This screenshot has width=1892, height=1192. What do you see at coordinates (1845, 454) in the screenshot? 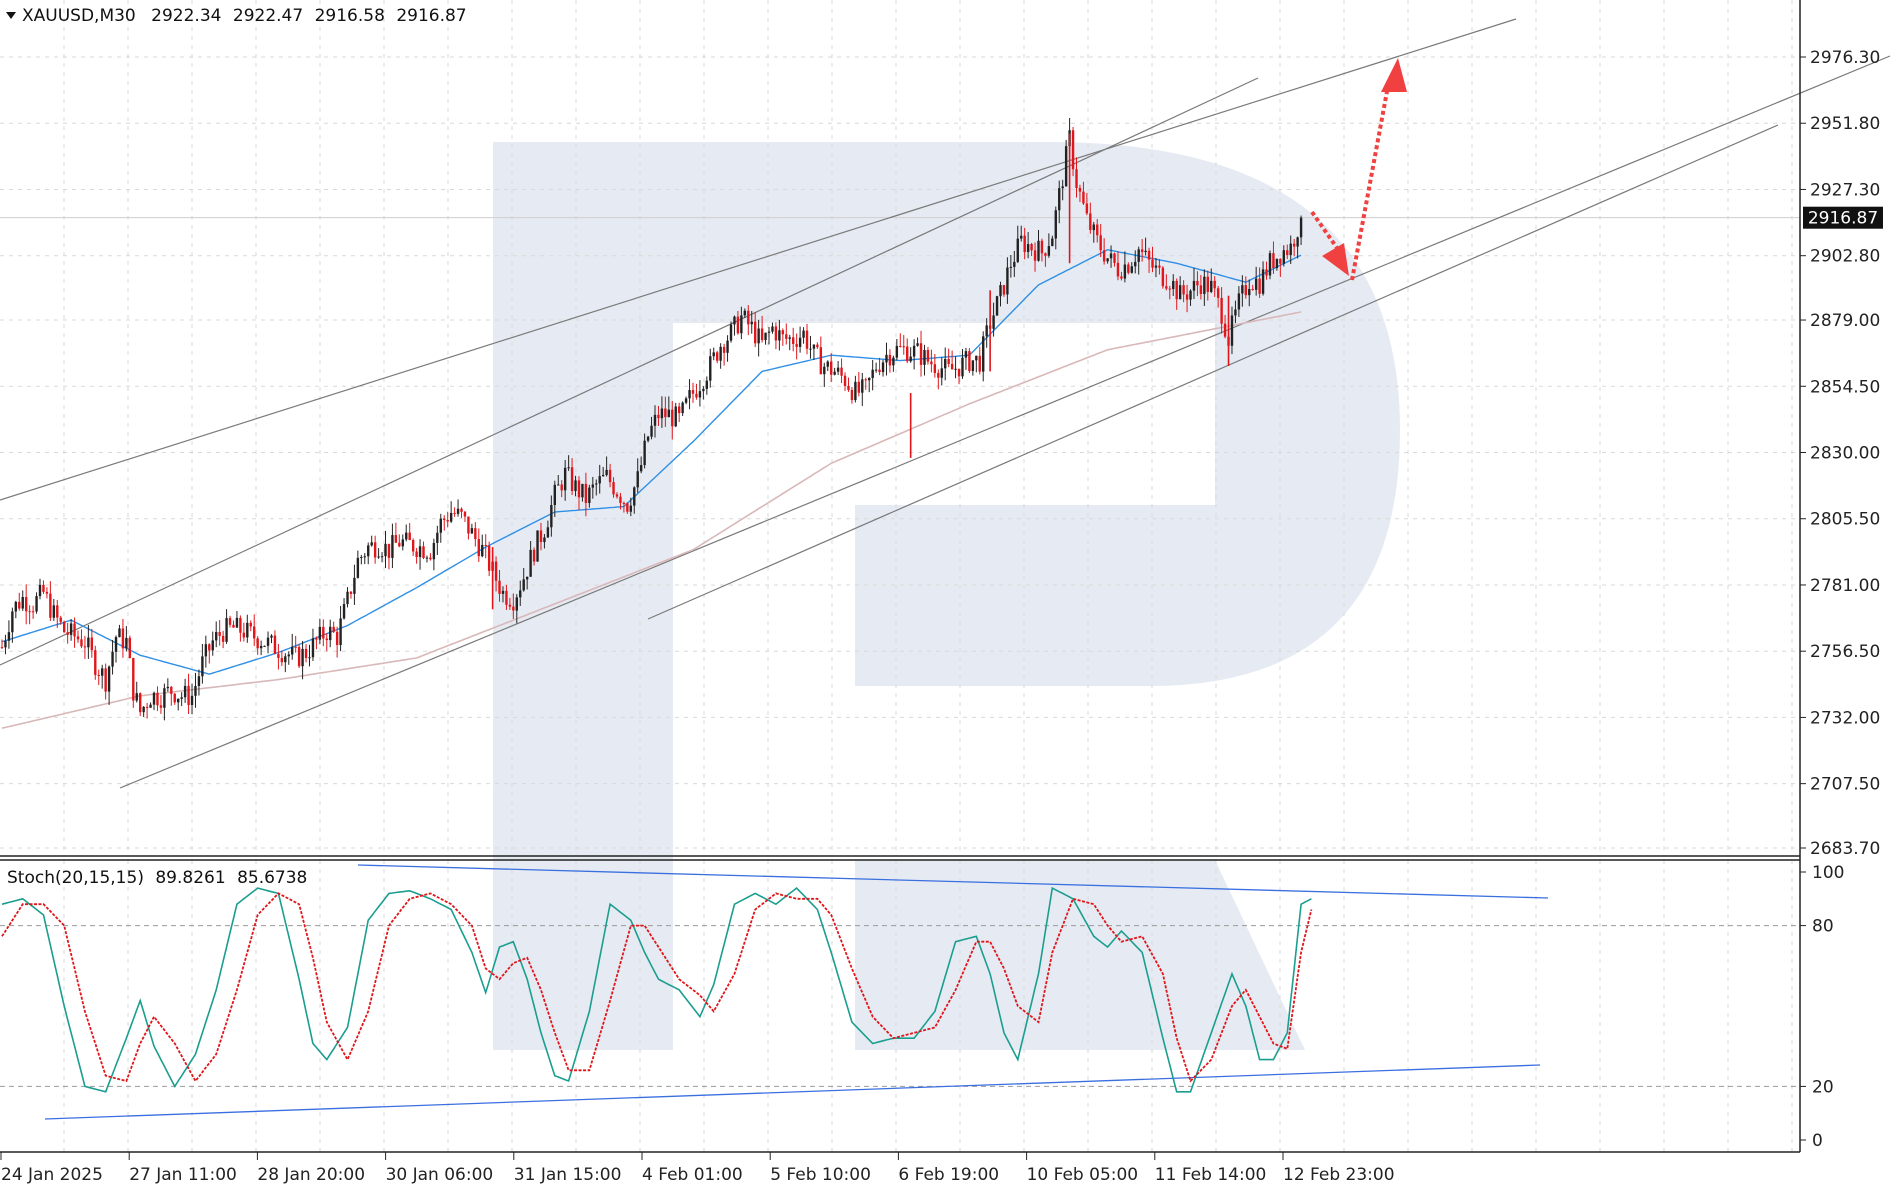
I see `price-tick-label: 2830.00` at bounding box center [1845, 454].